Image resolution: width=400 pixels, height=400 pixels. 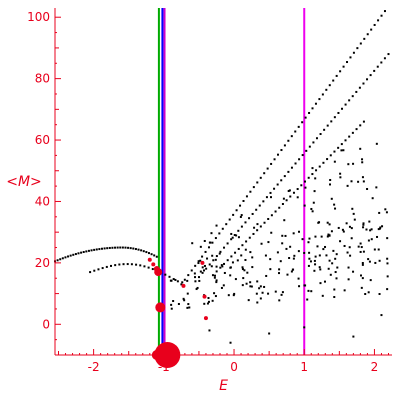 I want to click on x-axis-title: E, so click(x=223, y=386).